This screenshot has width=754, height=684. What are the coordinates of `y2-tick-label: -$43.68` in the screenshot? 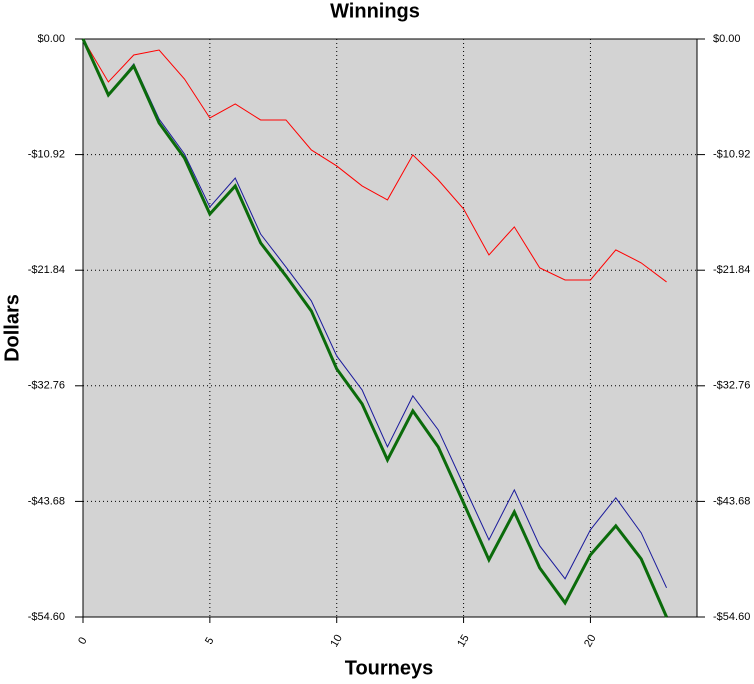 It's located at (731, 501).